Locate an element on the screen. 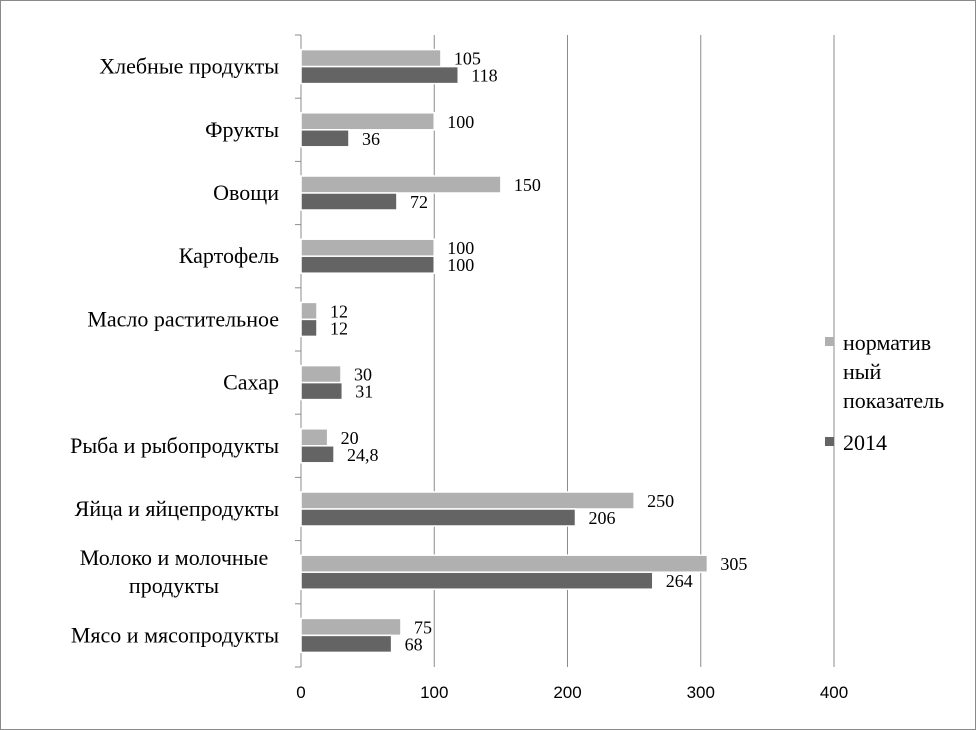 This screenshot has height=730, width=976. data-label: 206 is located at coordinates (601, 518).